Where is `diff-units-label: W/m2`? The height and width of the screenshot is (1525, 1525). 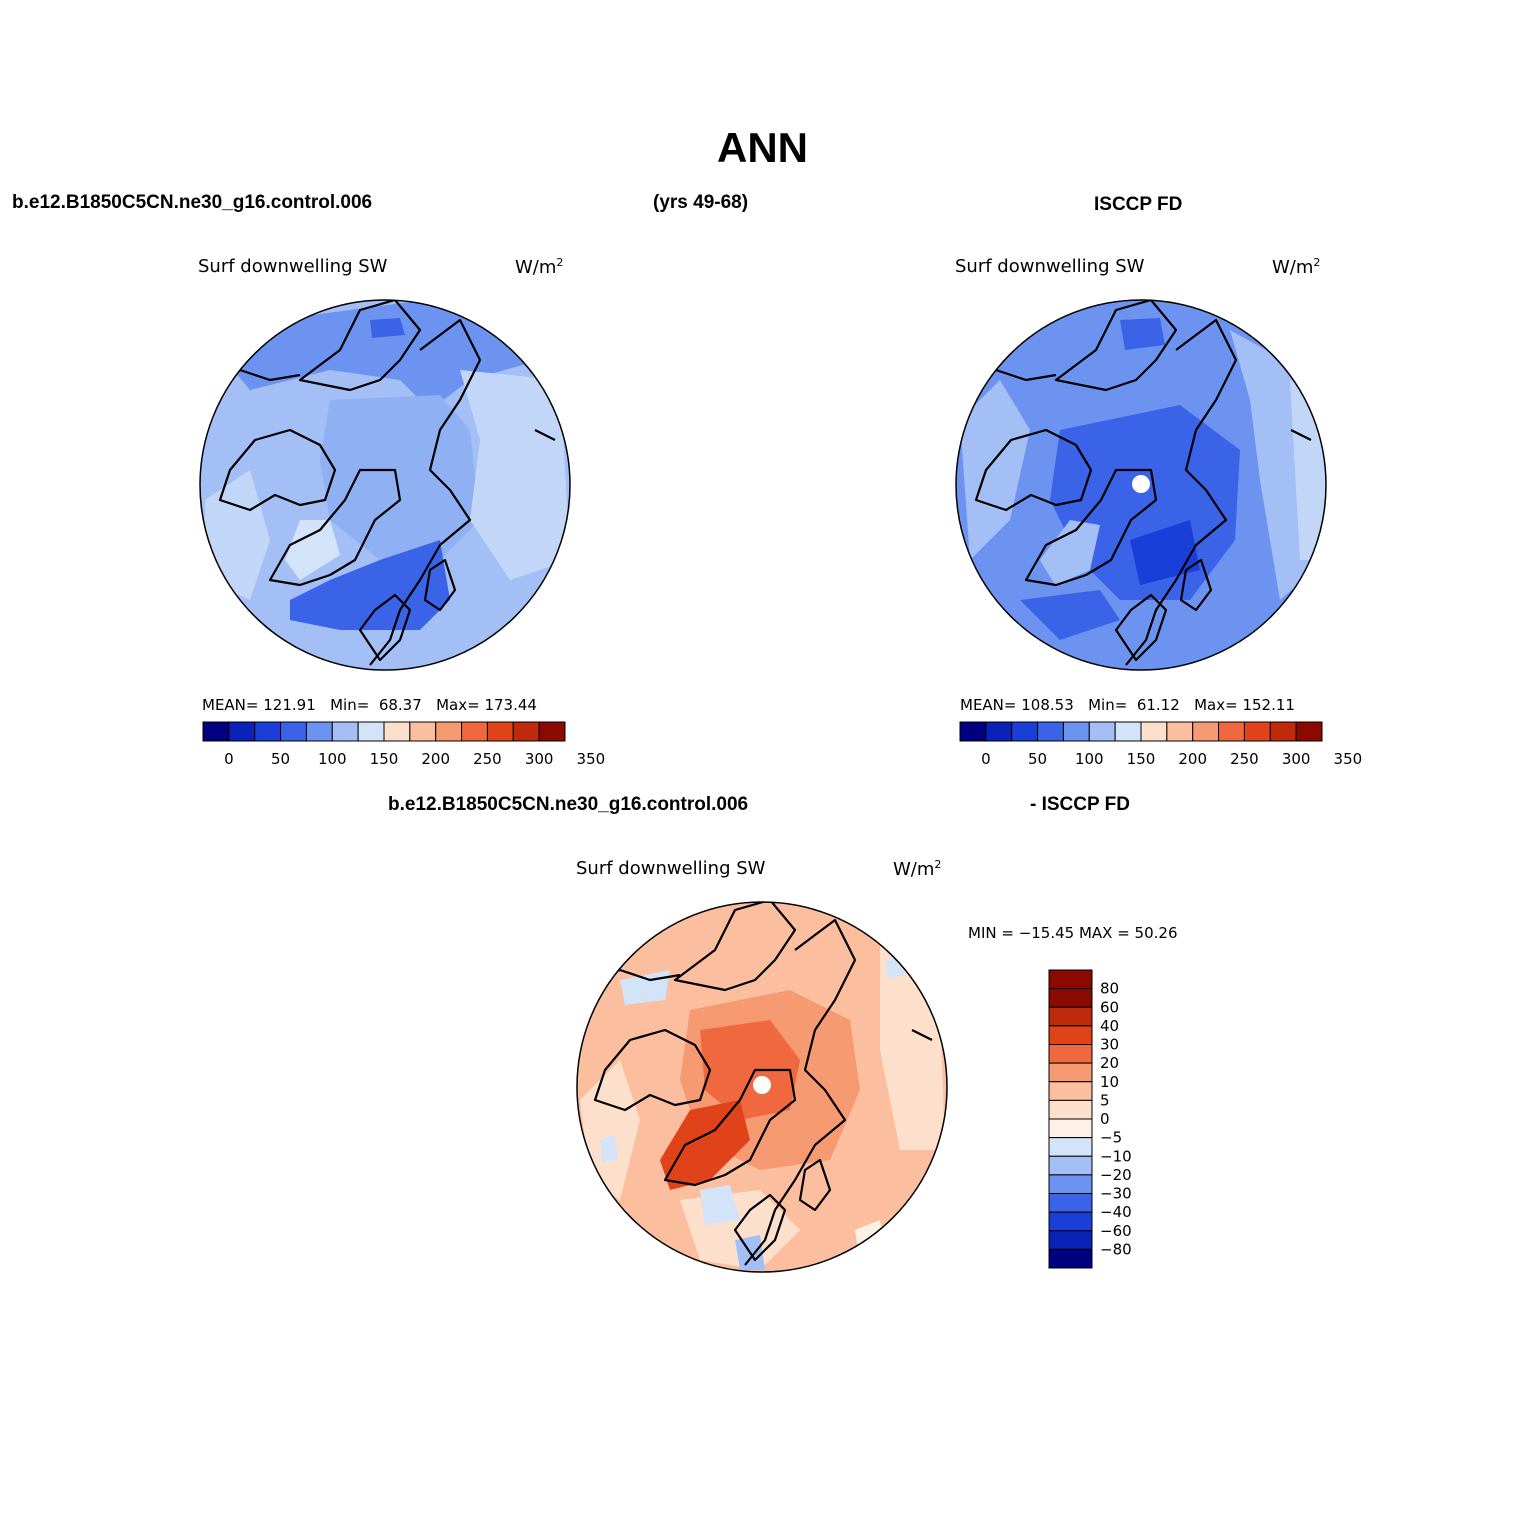 diff-units-label: W/m2 is located at coordinates (917, 869).